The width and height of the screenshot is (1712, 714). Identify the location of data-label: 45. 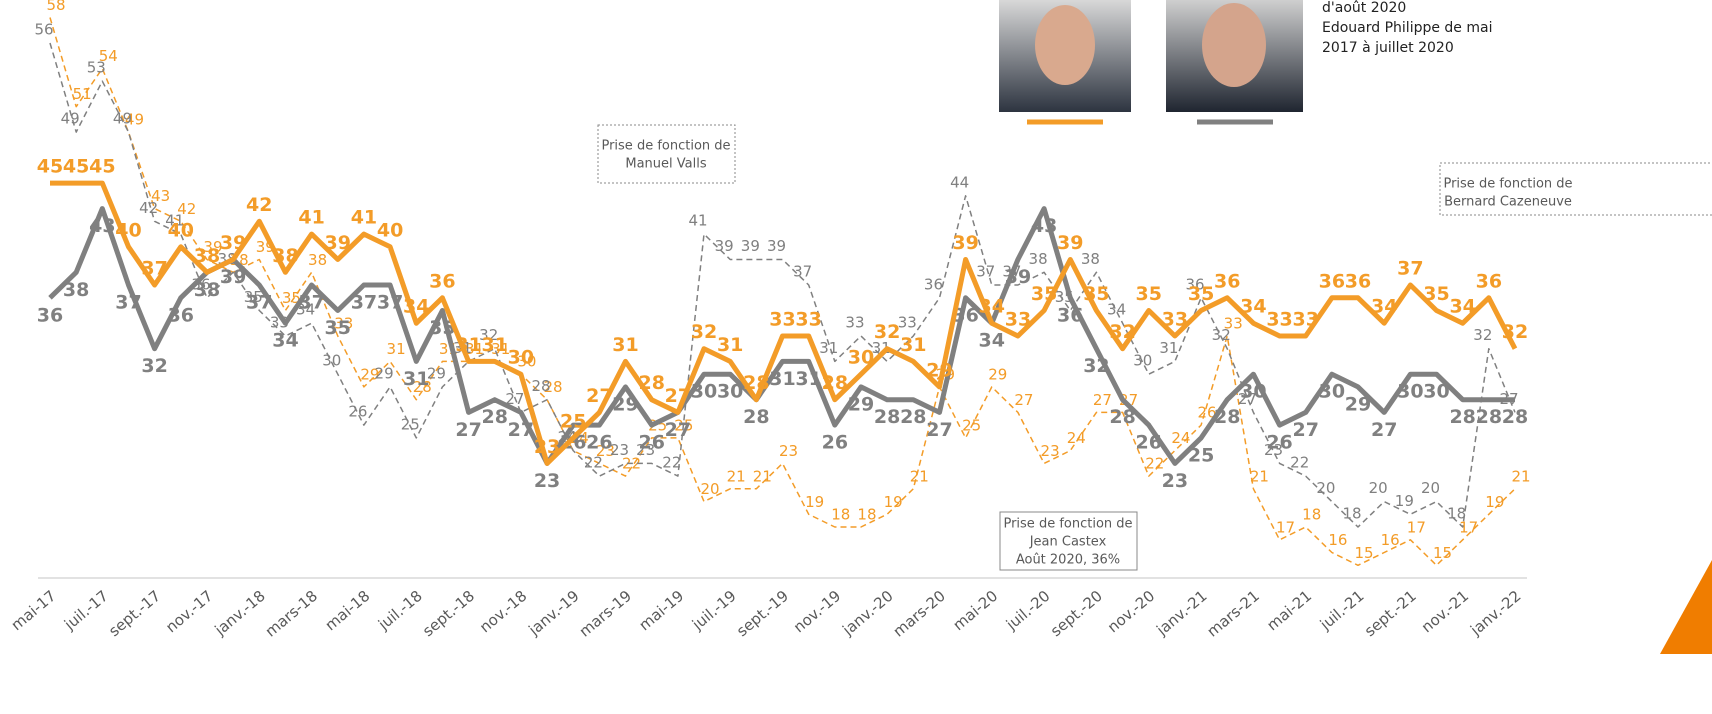
(50, 167).